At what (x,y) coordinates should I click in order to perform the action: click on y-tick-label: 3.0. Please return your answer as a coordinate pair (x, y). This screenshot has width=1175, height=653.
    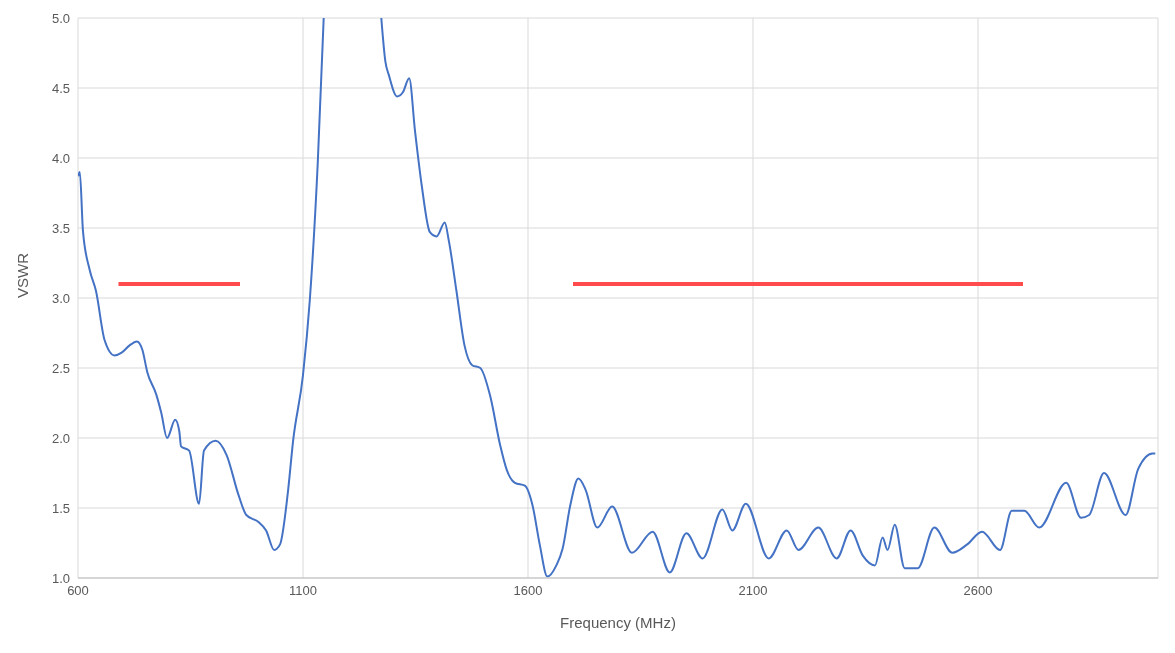
    Looking at the image, I should click on (60, 298).